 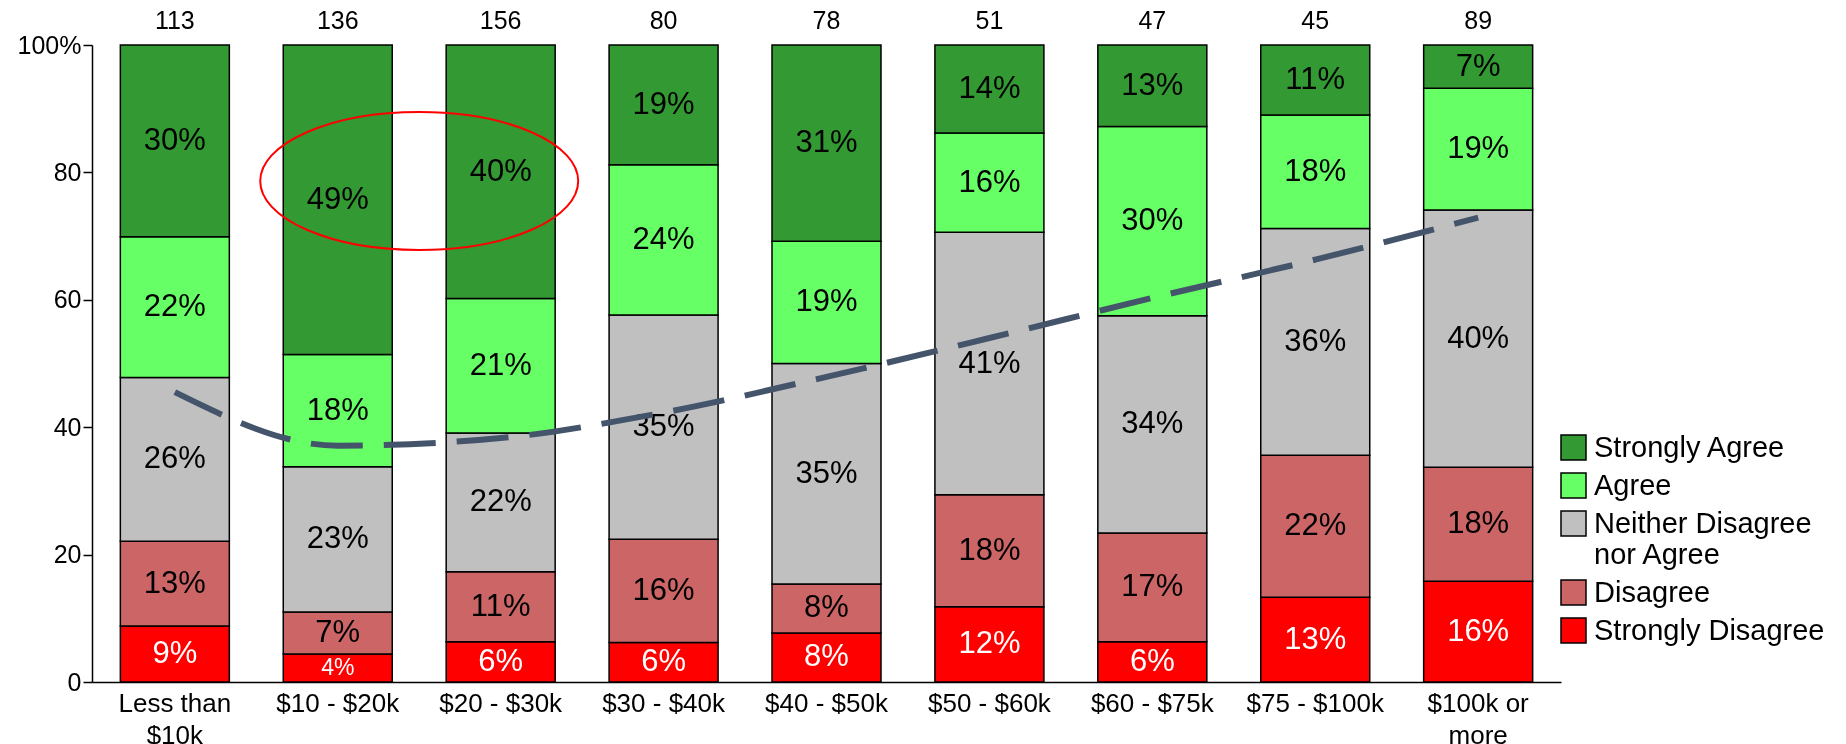 What do you see at coordinates (67, 299) in the screenshot?
I see `y-tick-label: 60` at bounding box center [67, 299].